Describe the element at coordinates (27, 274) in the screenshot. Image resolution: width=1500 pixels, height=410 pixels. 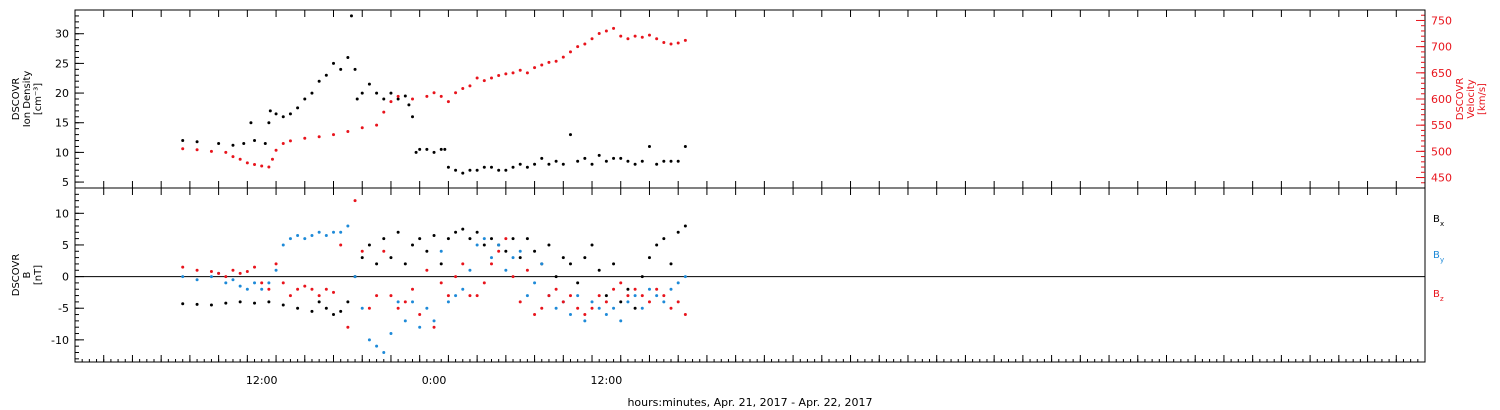
I see `bottom-left-axis-label-line: B` at that location.